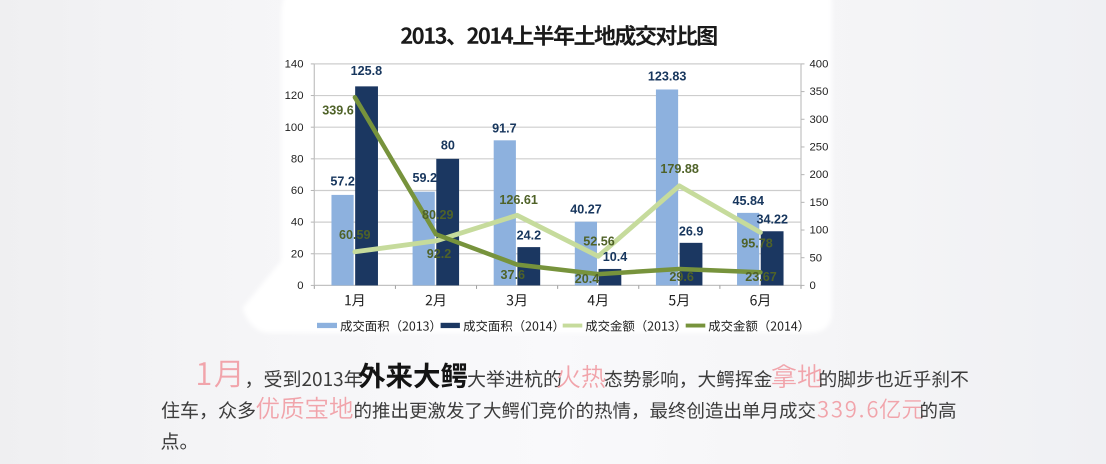  What do you see at coordinates (749, 201) in the screenshot?
I see `svg-text: 45.84` at bounding box center [749, 201].